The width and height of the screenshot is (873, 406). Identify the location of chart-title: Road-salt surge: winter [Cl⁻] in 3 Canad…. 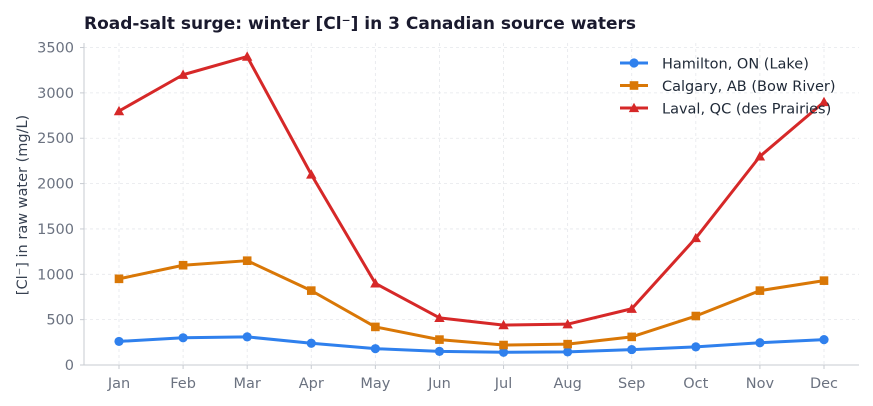
(360, 24).